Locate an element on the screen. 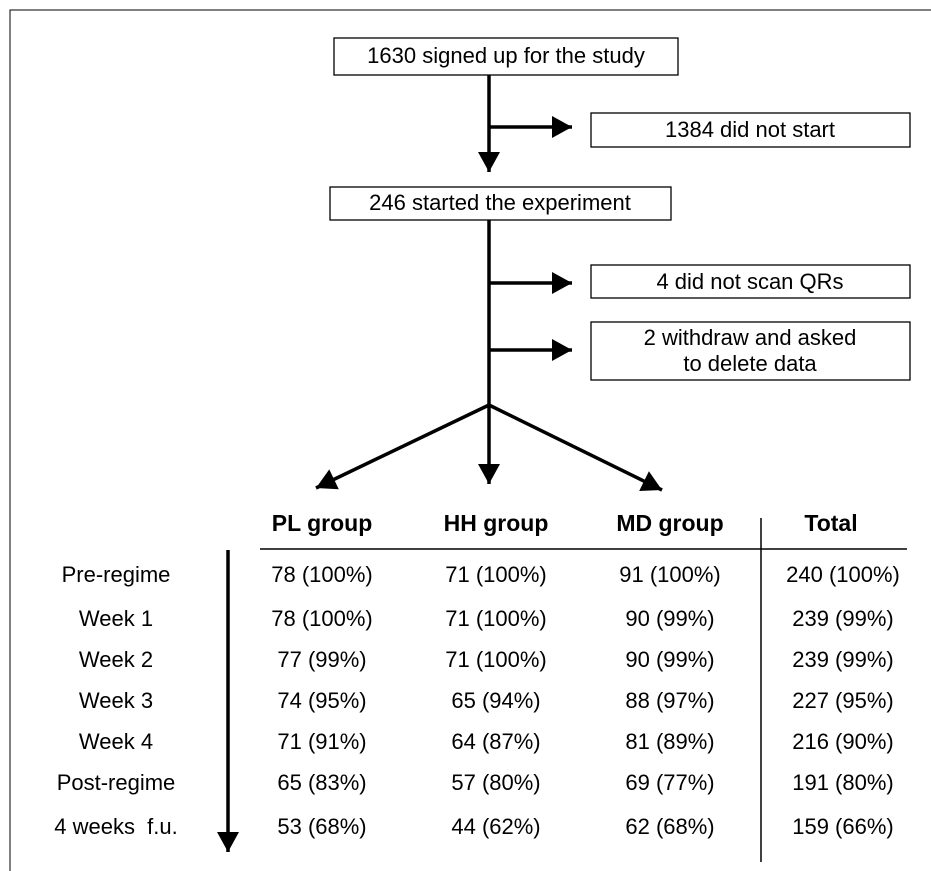 The height and width of the screenshot is (871, 931). row-label: Week 3 is located at coordinates (116, 700).